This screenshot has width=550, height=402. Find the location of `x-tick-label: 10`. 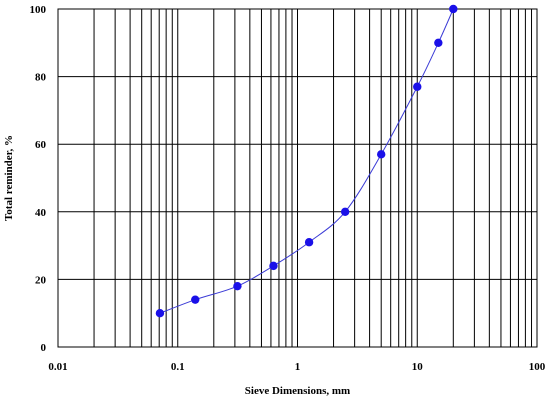

x-tick-label: 10 is located at coordinates (418, 367).